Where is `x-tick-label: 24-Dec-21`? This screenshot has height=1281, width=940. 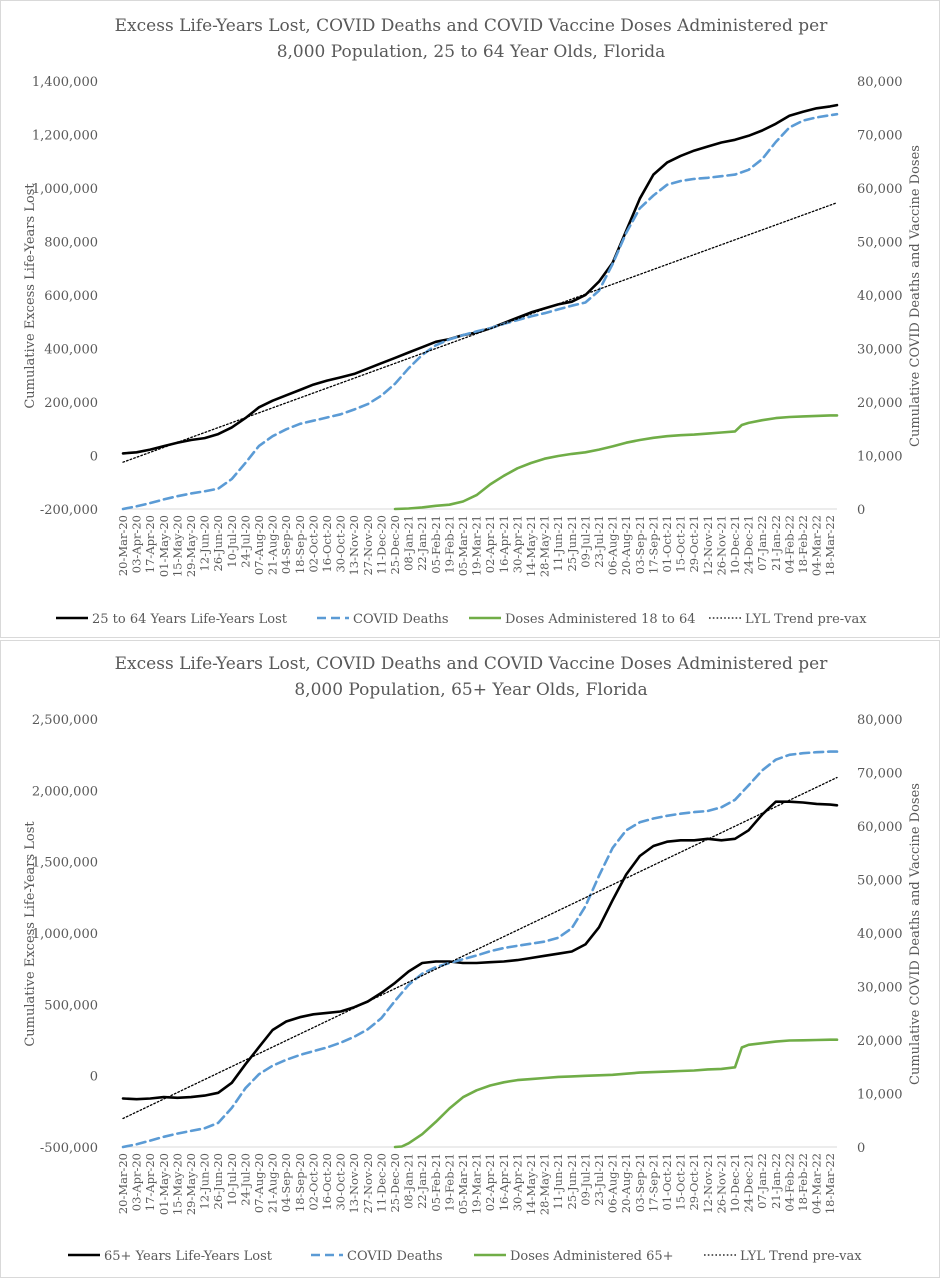 x-tick-label: 24-Dec-21 is located at coordinates (749, 1183).